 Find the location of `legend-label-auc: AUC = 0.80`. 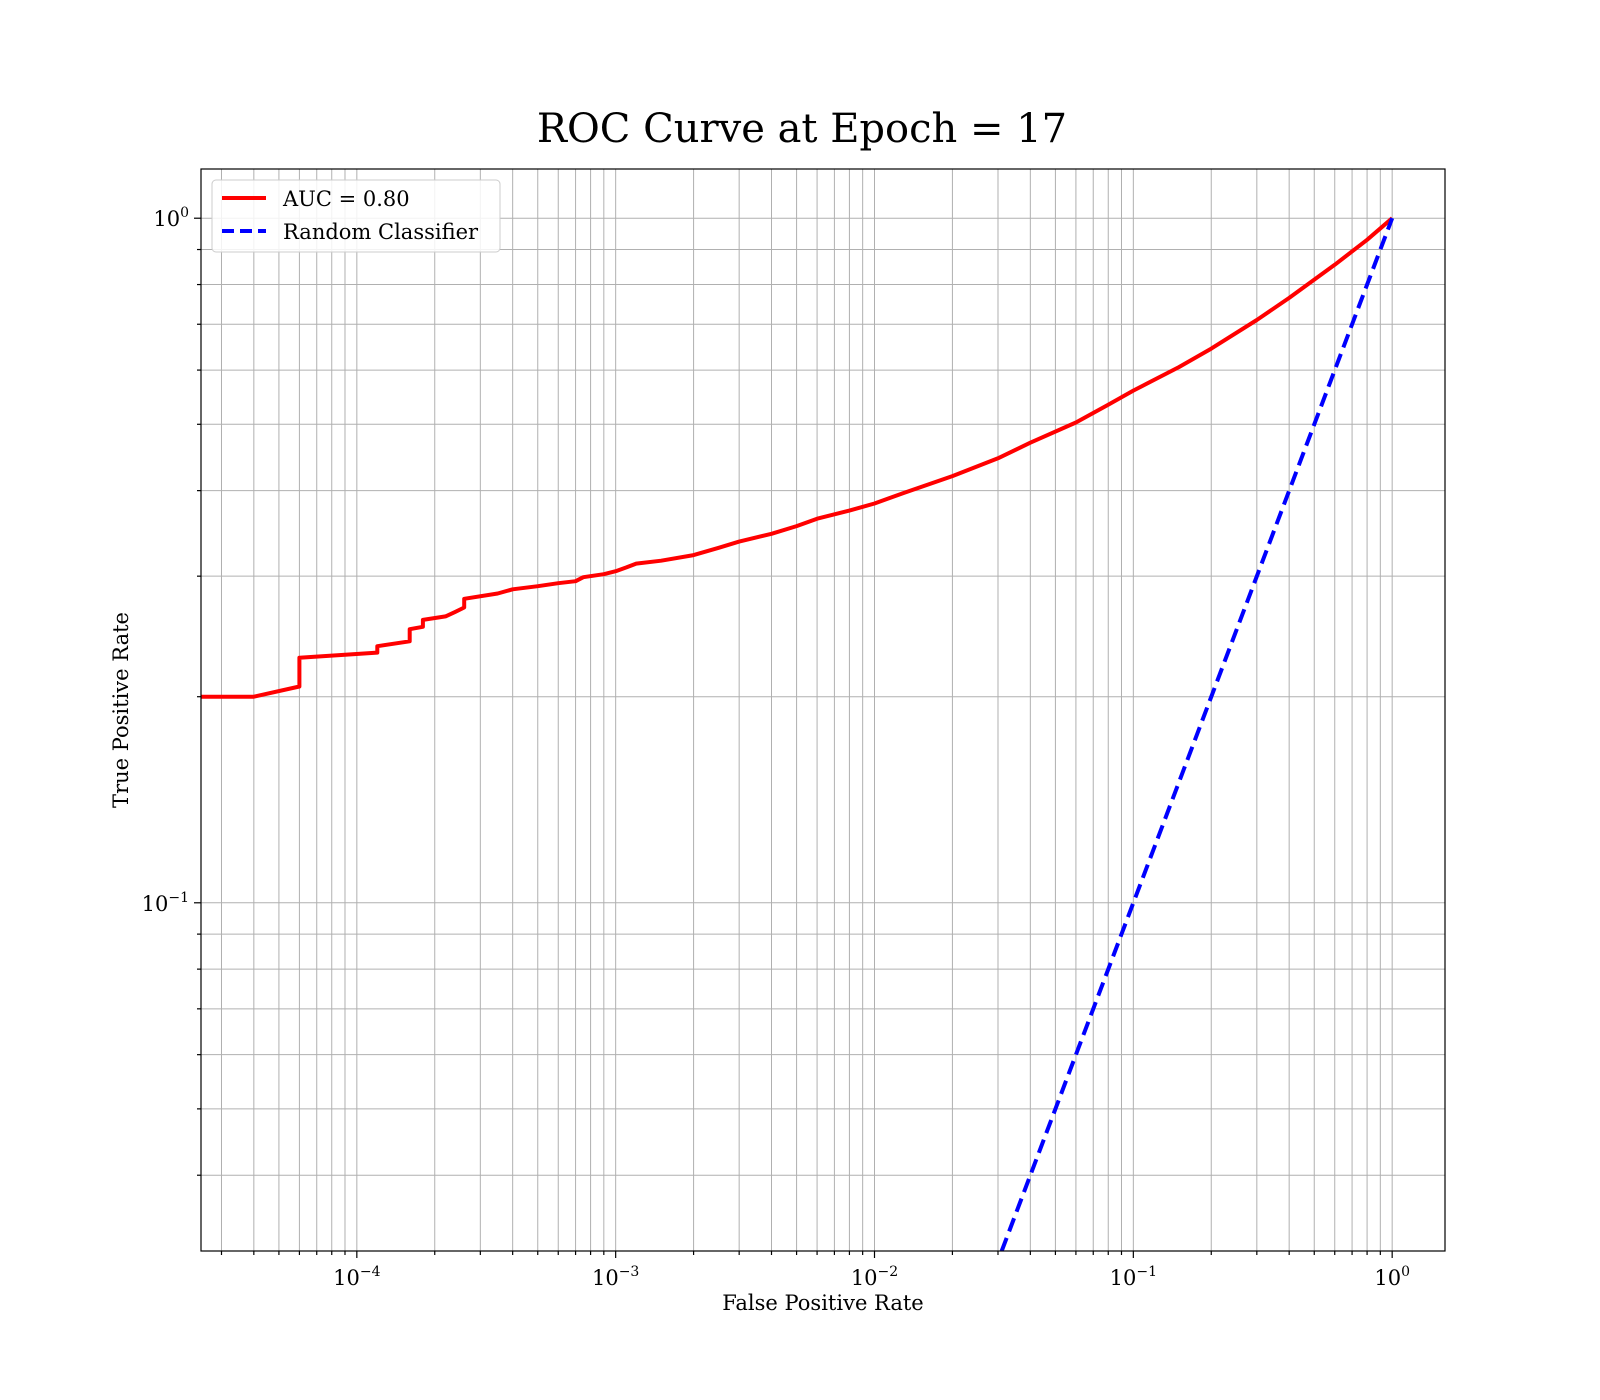

legend-label-auc: AUC = 0.80 is located at coordinates (346, 199).